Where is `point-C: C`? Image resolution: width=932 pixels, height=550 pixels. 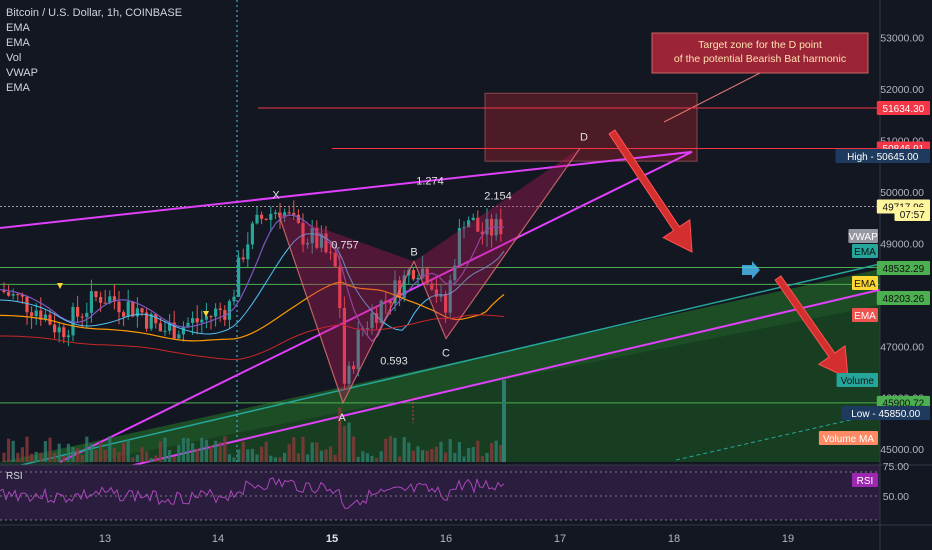
point-C: C is located at coordinates (446, 354).